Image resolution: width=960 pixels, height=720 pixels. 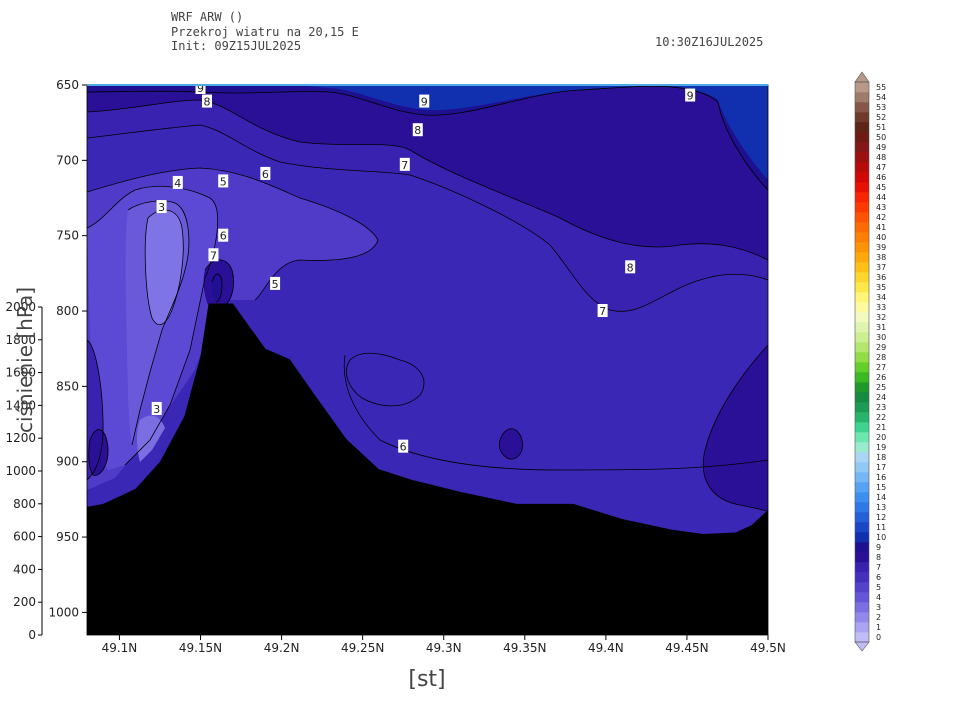 I want to click on x-tick-label: 49.25N, so click(x=362, y=648).